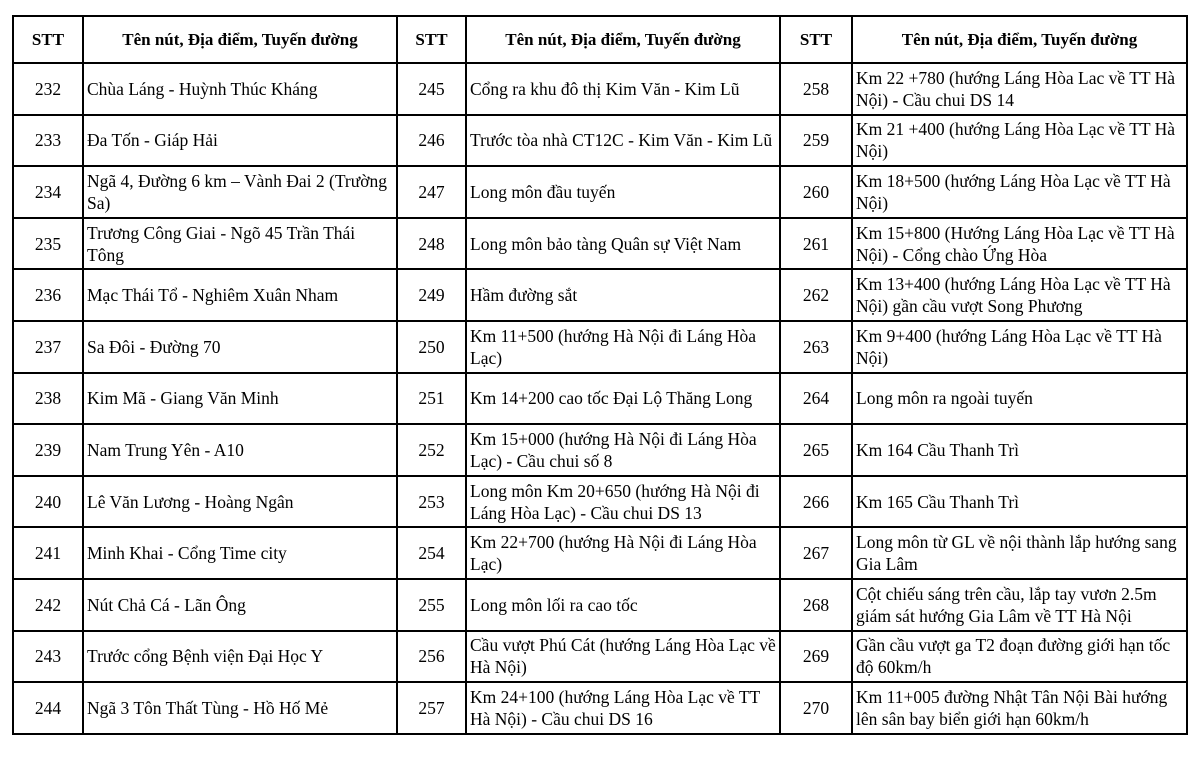  I want to click on stt-cell: 254, so click(431, 553).